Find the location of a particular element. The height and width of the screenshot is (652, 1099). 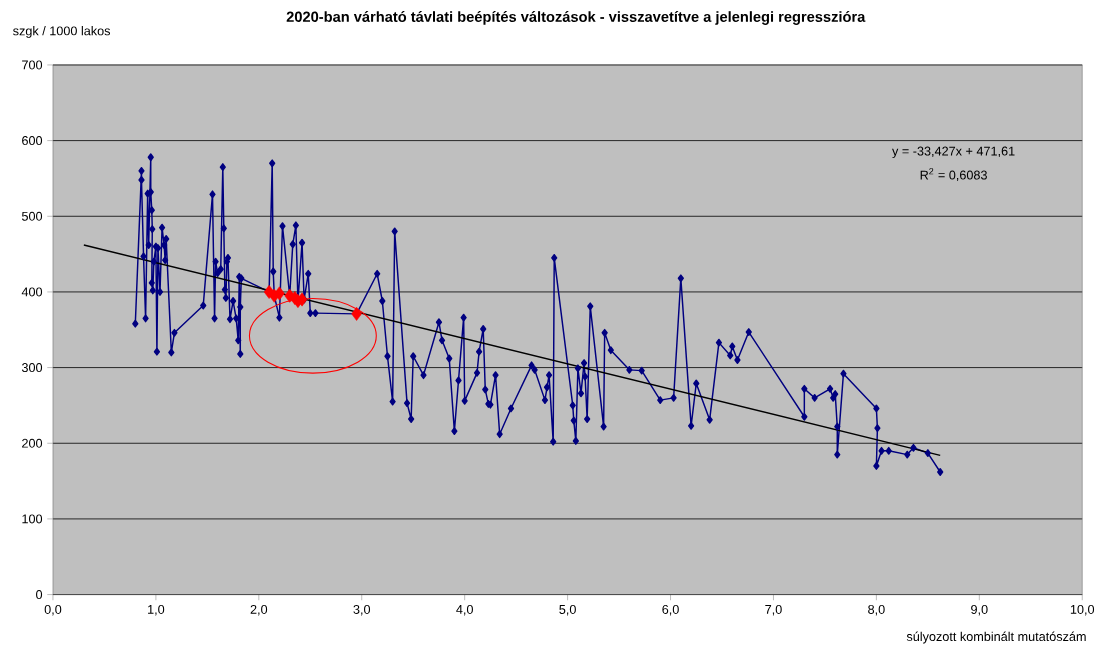

annotation: R$^{2}$ = 0,6083 is located at coordinates (953, 175).